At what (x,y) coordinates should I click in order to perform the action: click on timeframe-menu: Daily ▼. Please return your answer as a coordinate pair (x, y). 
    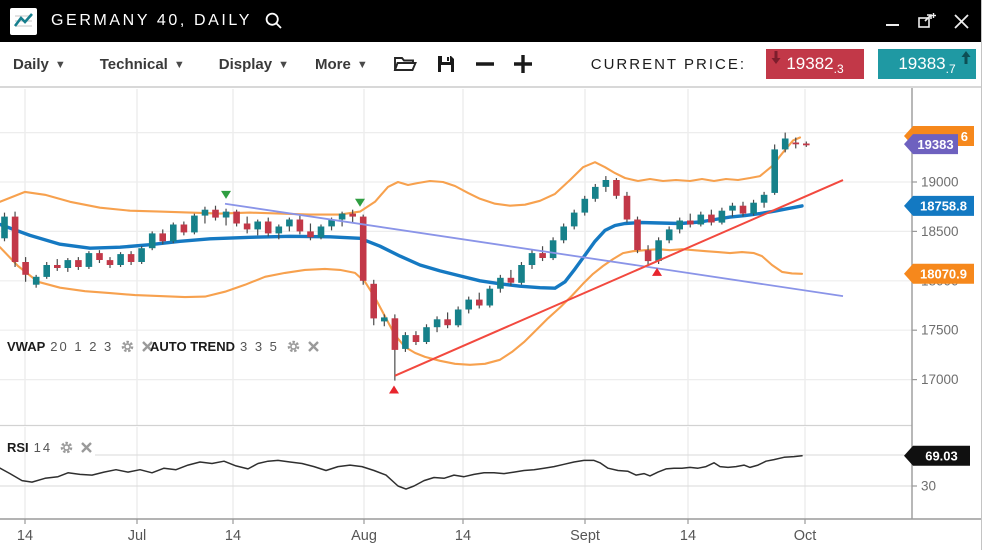
    Looking at the image, I should click on (39, 64).